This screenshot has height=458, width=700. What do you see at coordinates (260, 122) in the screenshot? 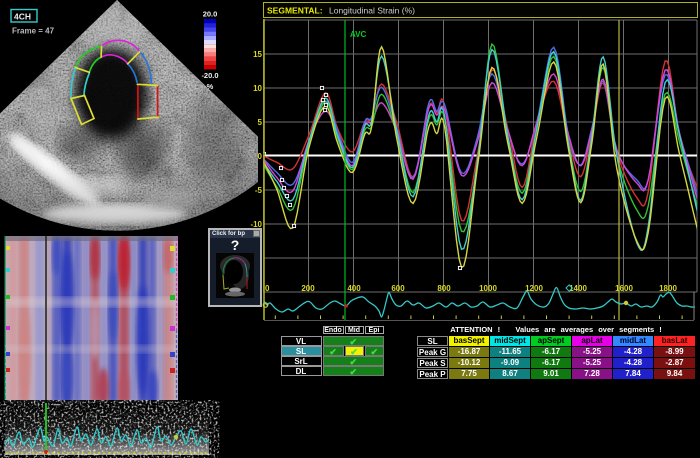
I see `svg-text: 5` at bounding box center [260, 122].